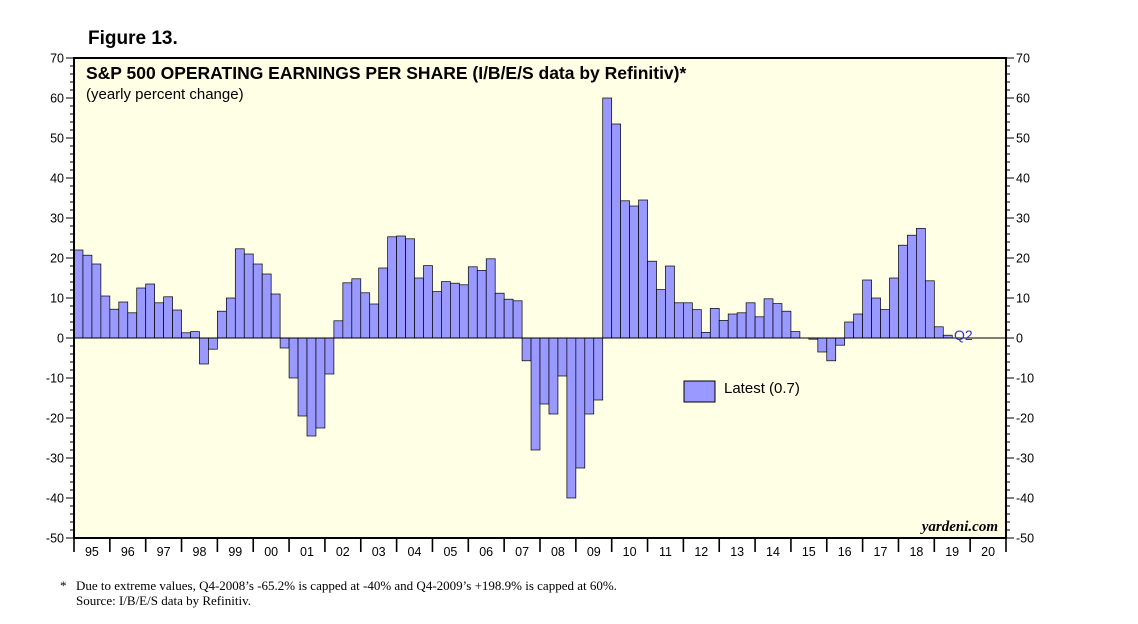 The image size is (1138, 624). Describe the element at coordinates (963, 335) in the screenshot. I see `latest-period-label: Q2` at that location.